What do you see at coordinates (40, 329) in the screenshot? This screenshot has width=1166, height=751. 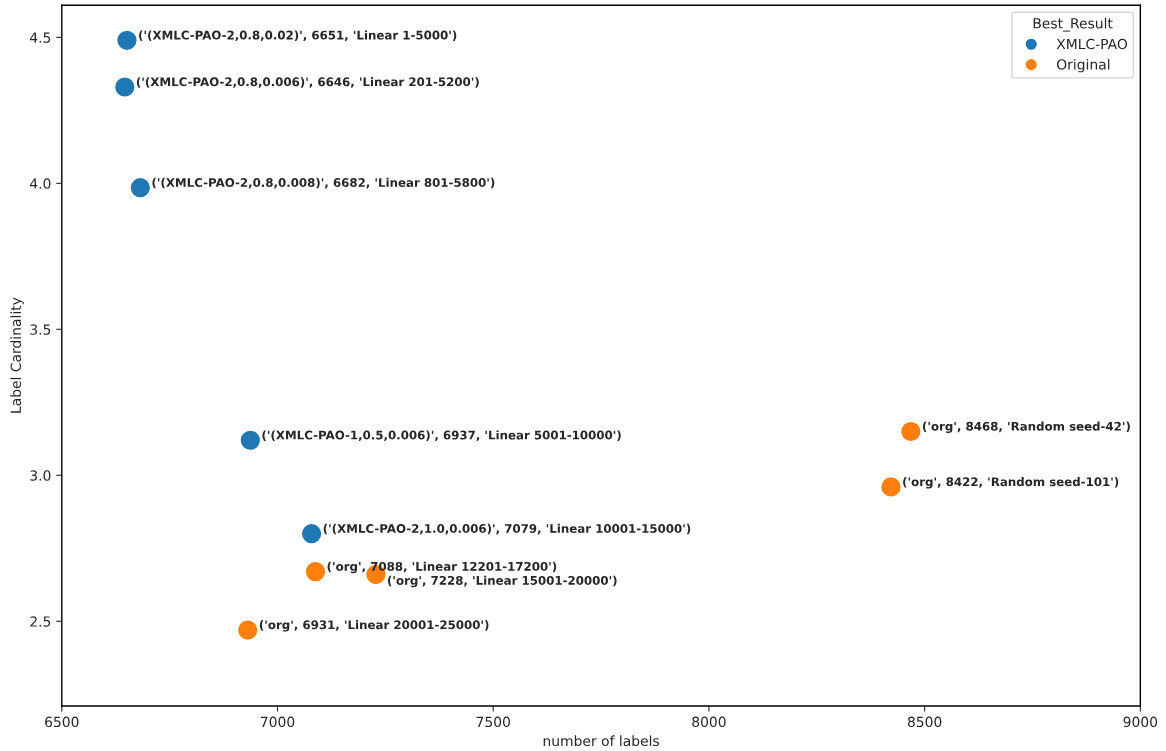 I see `y-tick-label: 3.5` at bounding box center [40, 329].